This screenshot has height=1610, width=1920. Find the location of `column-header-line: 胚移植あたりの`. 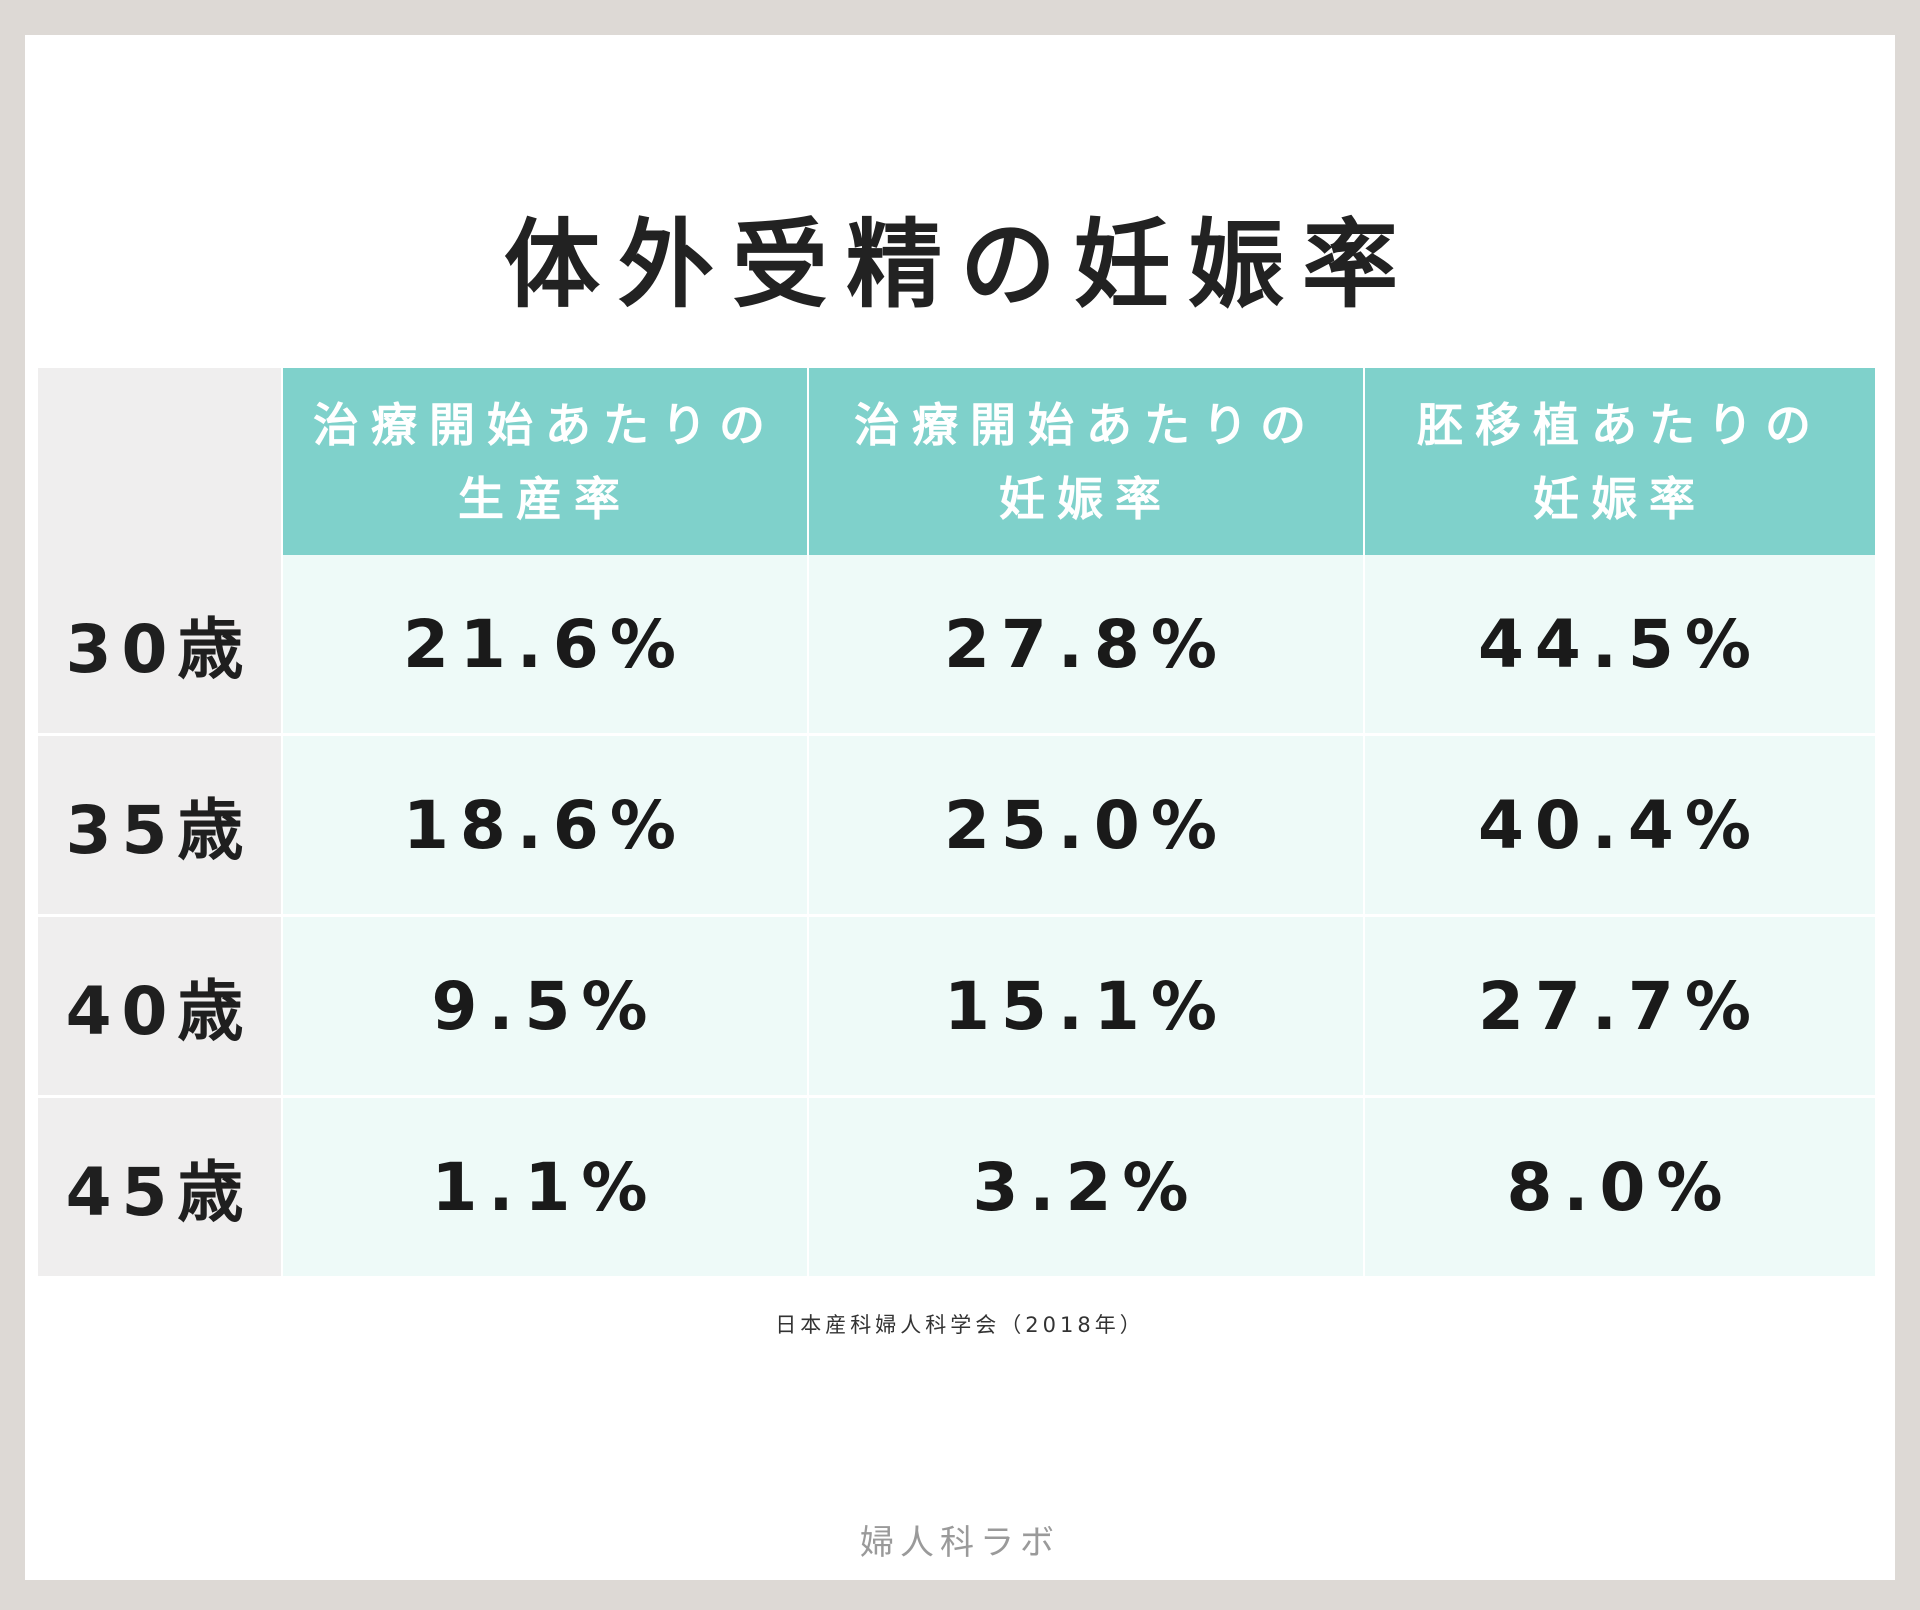

column-header-line: 胚移植あたりの is located at coordinates (1620, 424).